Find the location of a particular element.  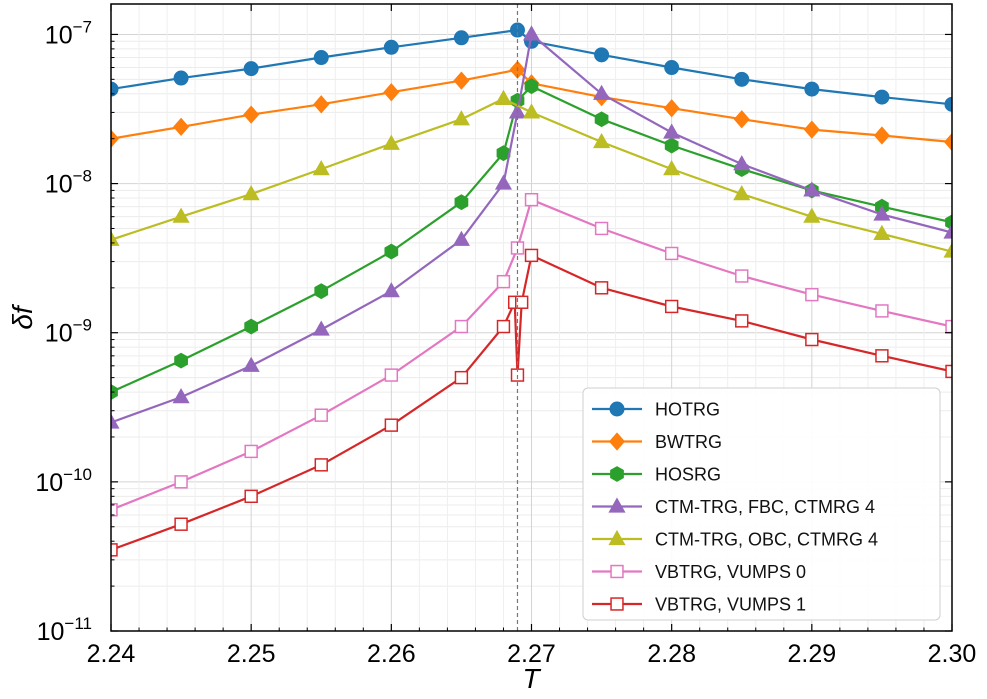

legend-label: HOSRG is located at coordinates (688, 475).